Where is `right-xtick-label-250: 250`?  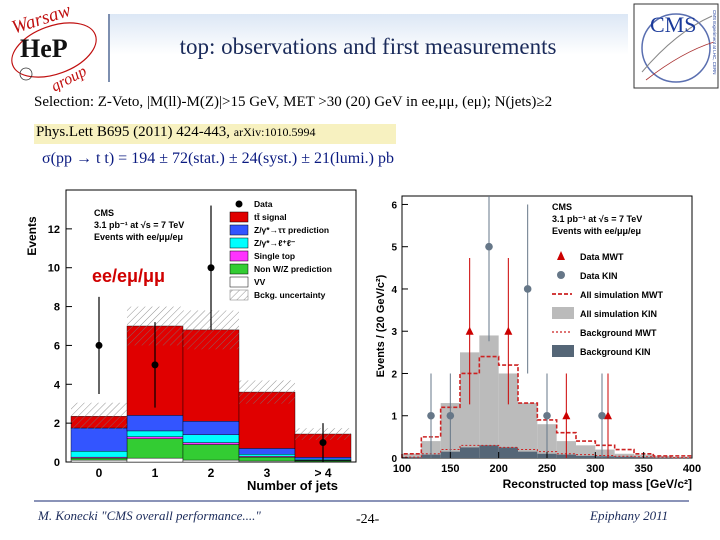 right-xtick-label-250: 250 is located at coordinates (547, 469).